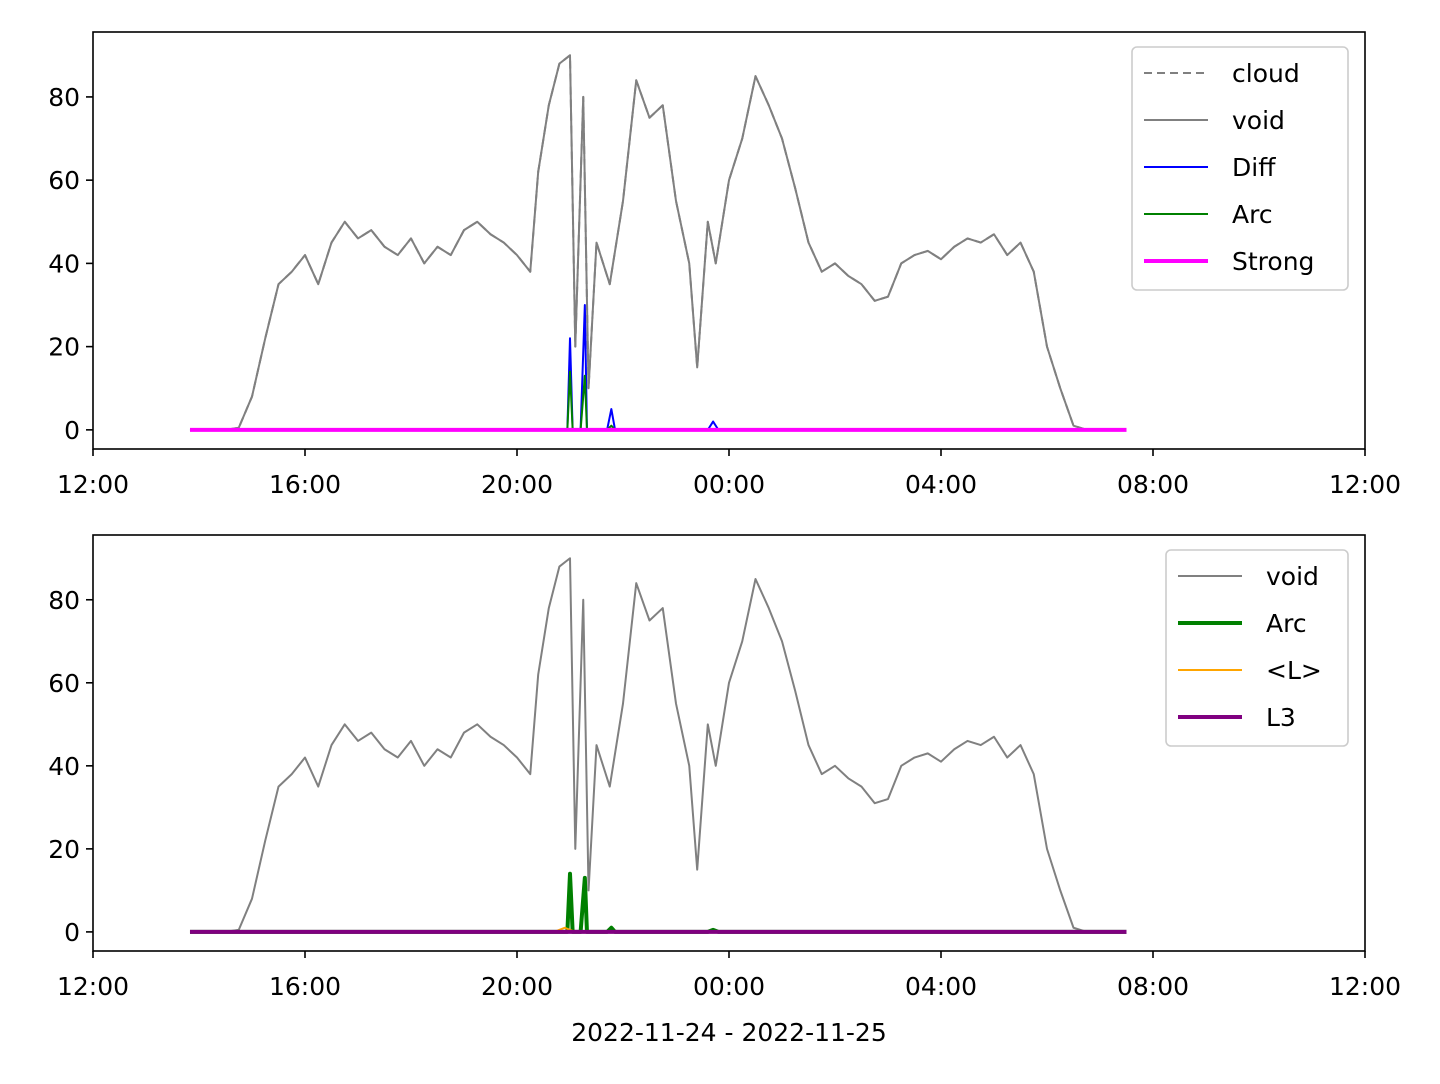 The width and height of the screenshot is (1440, 1084). Describe the element at coordinates (1254, 167) in the screenshot. I see `legend-label: Diff` at that location.